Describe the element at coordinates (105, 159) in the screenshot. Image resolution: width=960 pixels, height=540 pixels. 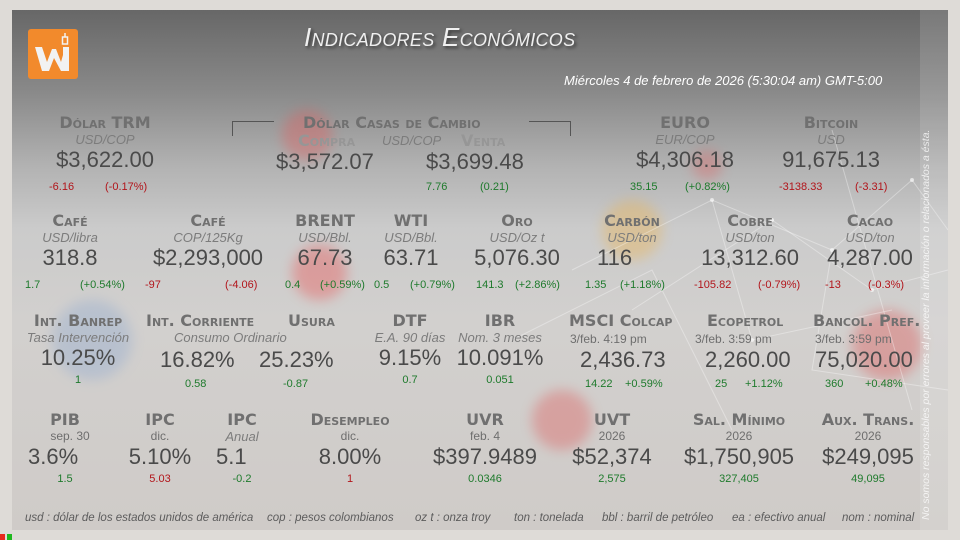
I see `indicator-value: $3,622.00` at that location.